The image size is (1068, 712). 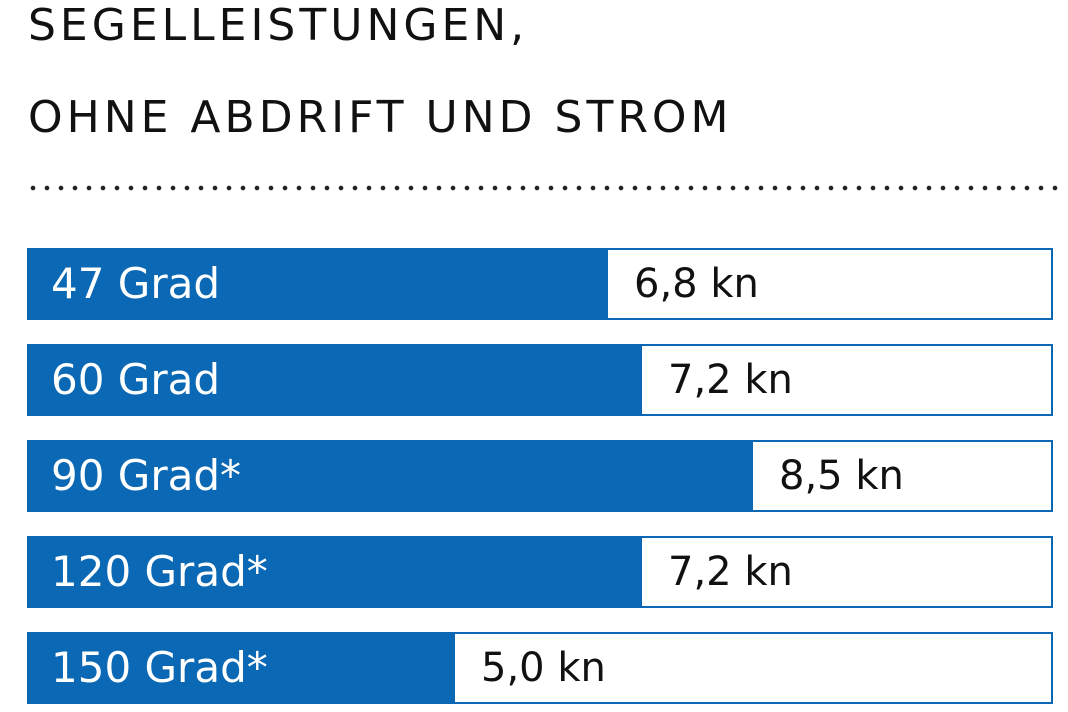 What do you see at coordinates (380, 117) in the screenshot?
I see `chart-title-line-2: OHNE ABDRIFT UND STROM` at bounding box center [380, 117].